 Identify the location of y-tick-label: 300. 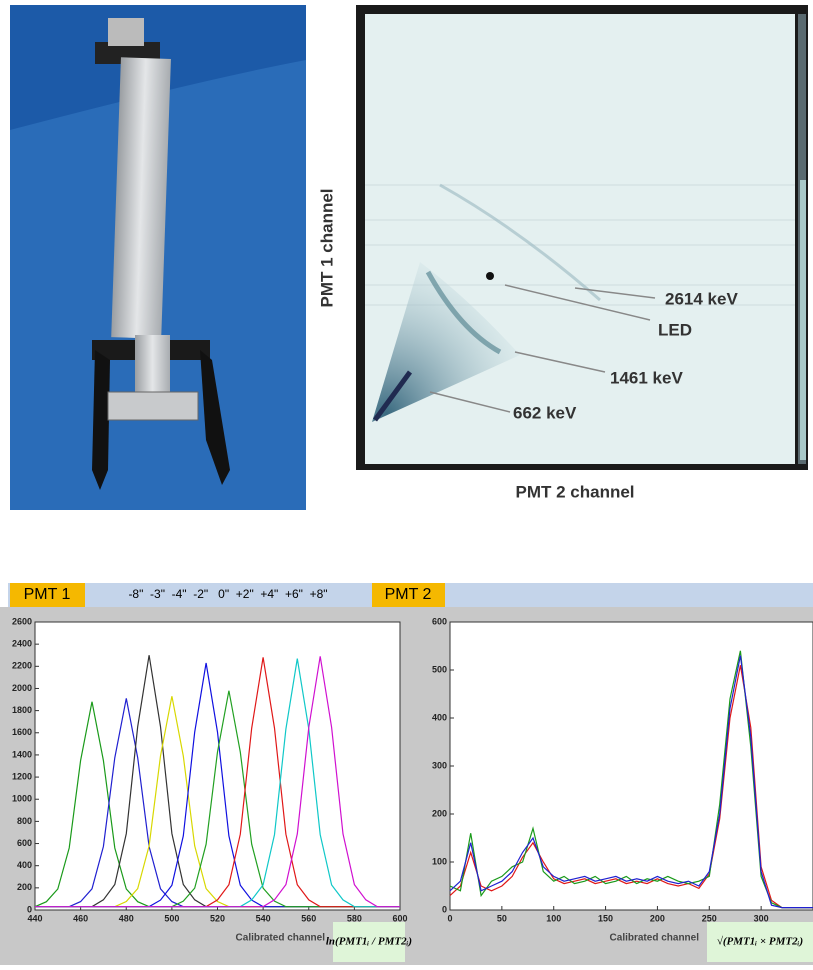
(439, 765).